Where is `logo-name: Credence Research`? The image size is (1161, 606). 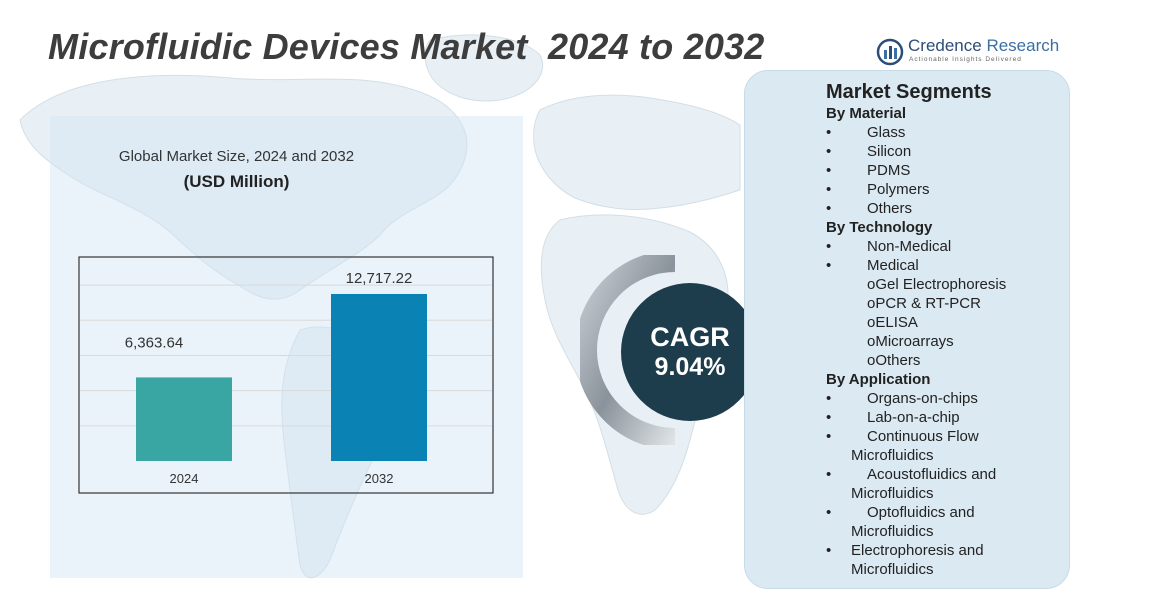 logo-name: Credence Research is located at coordinates (983, 46).